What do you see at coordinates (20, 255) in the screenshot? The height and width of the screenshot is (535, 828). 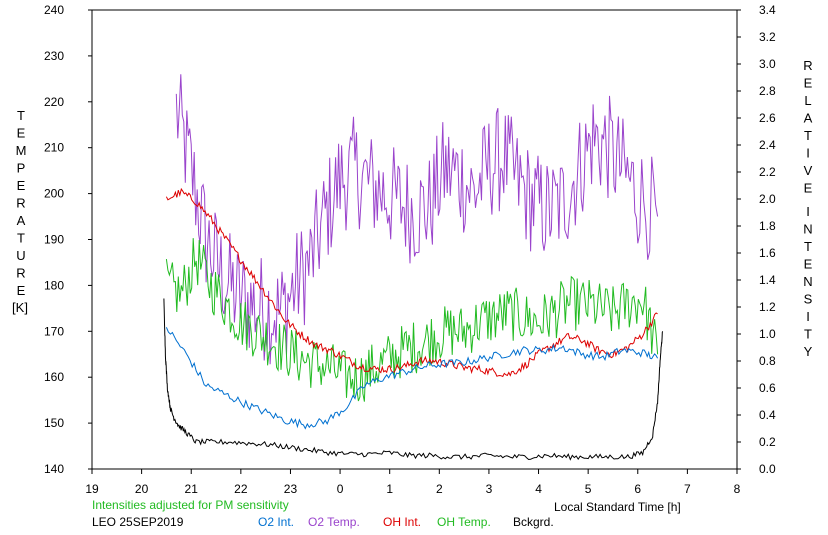 I see `left-axis-letter: U` at bounding box center [20, 255].